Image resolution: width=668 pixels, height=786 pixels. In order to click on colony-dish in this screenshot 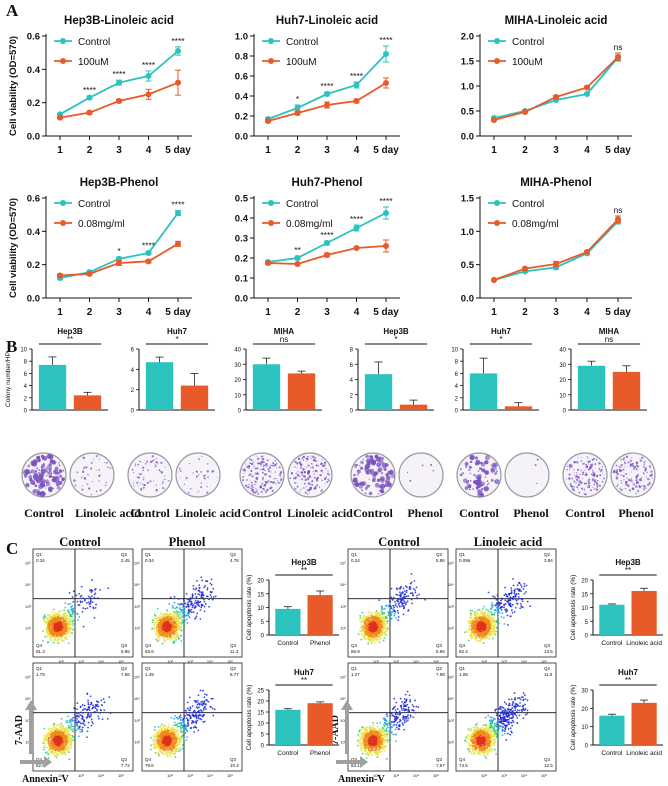, I will do `click(44, 475)`.